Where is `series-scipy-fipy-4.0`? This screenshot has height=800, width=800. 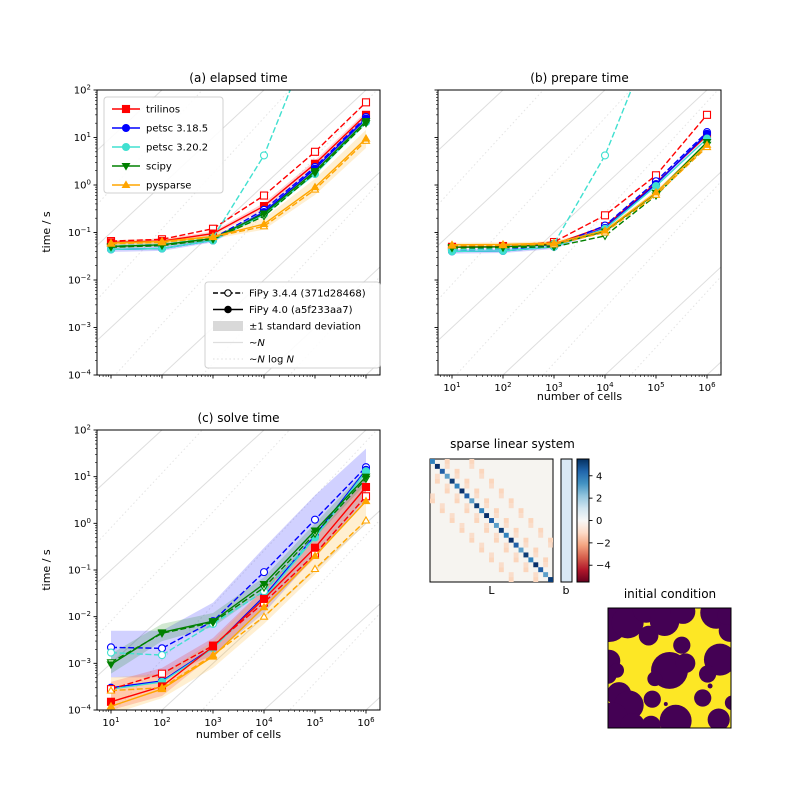 series-scipy-fipy-4.0 is located at coordinates (238, 571).